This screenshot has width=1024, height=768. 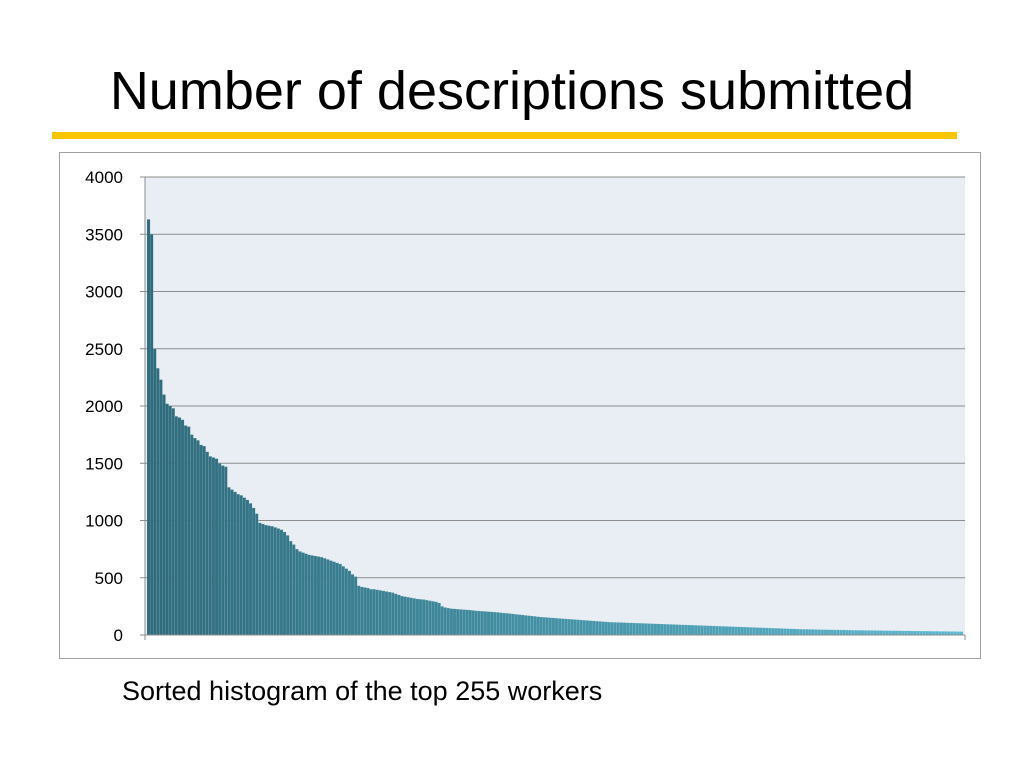 I want to click on y-tick-label: 3500, so click(x=104, y=234).